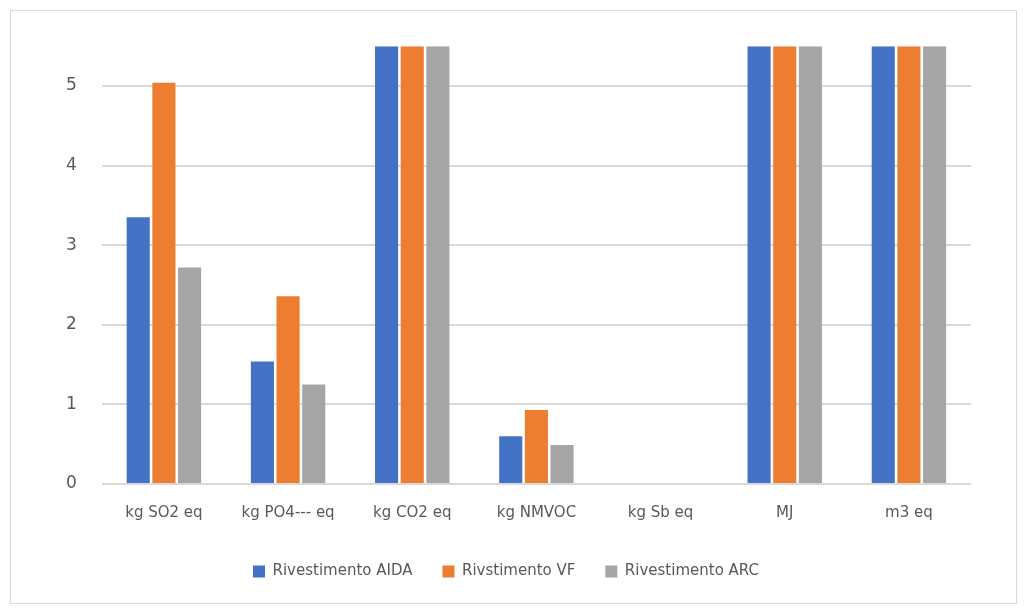  What do you see at coordinates (518, 570) in the screenshot?
I see `legend-label: Rivstimento VF` at bounding box center [518, 570].